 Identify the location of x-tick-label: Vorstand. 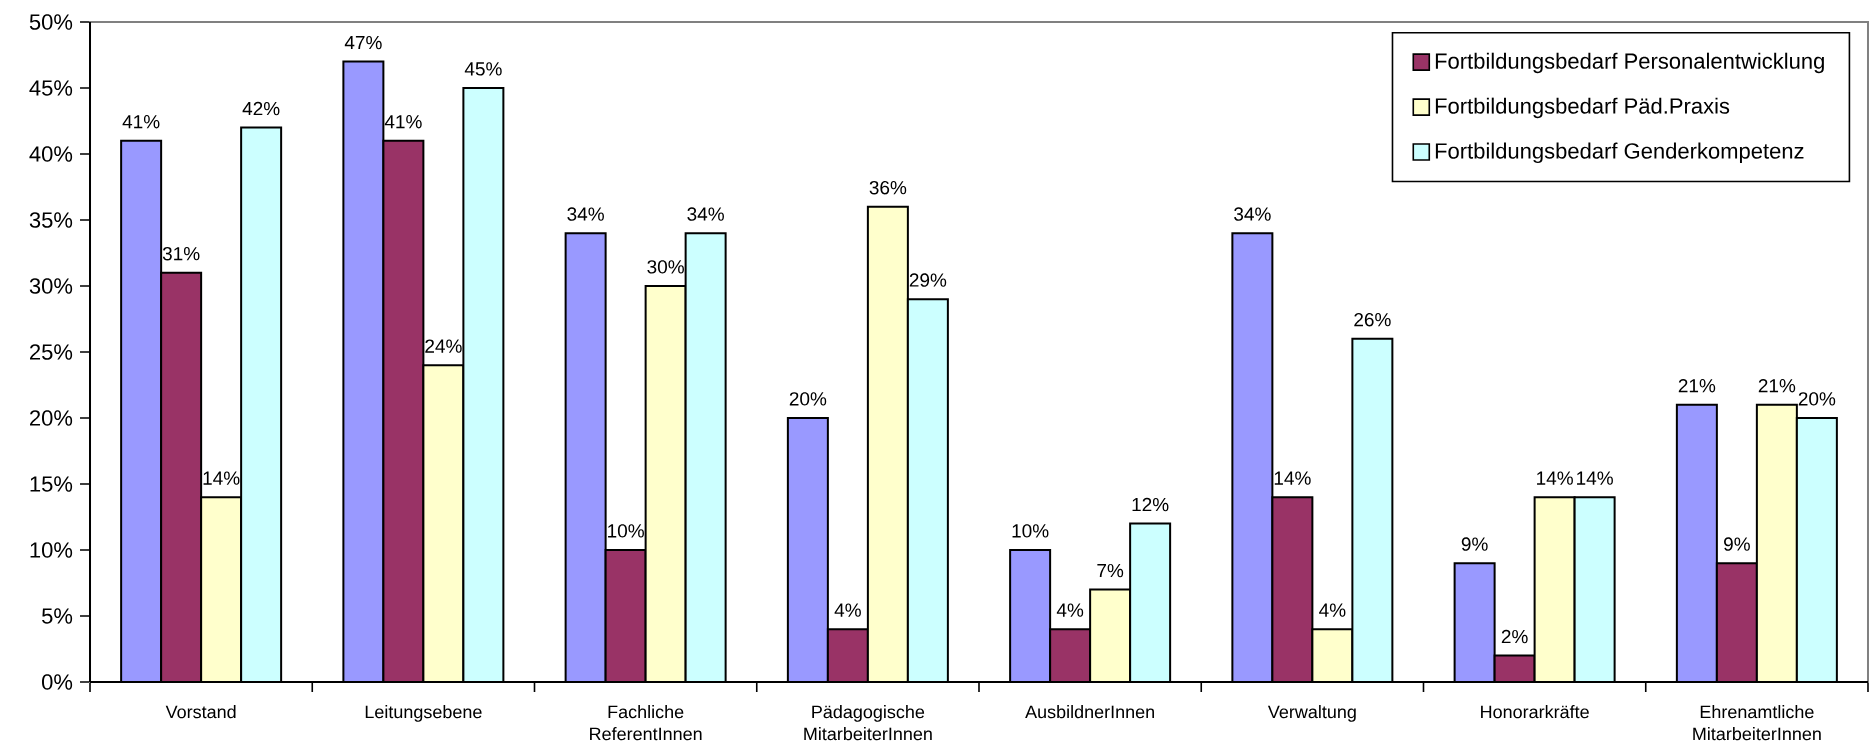
(200, 712).